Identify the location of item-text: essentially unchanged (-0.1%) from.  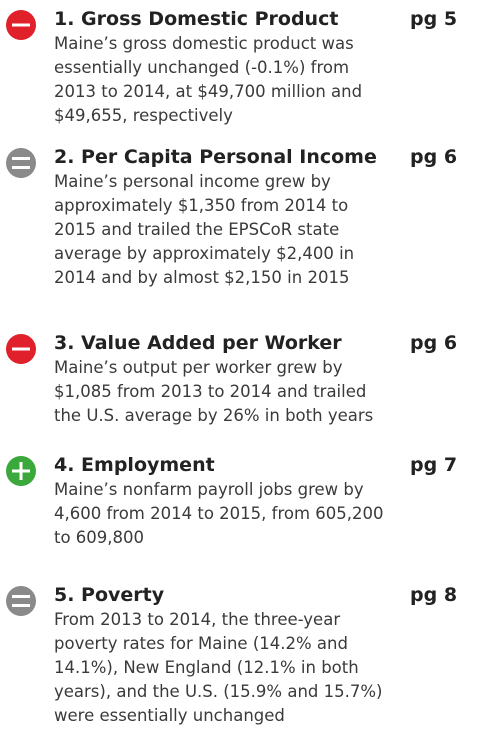
(202, 67).